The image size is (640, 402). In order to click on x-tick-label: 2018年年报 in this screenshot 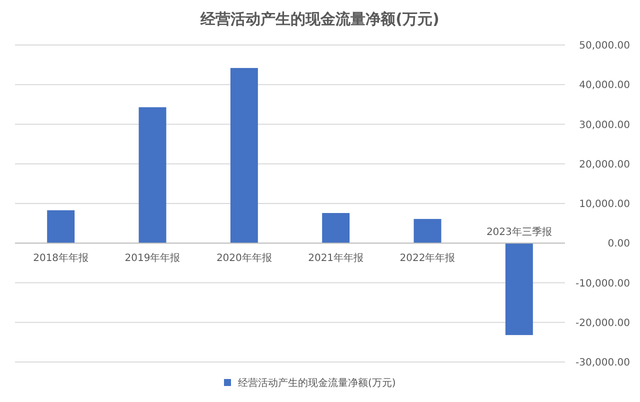, I will do `click(61, 258)`.